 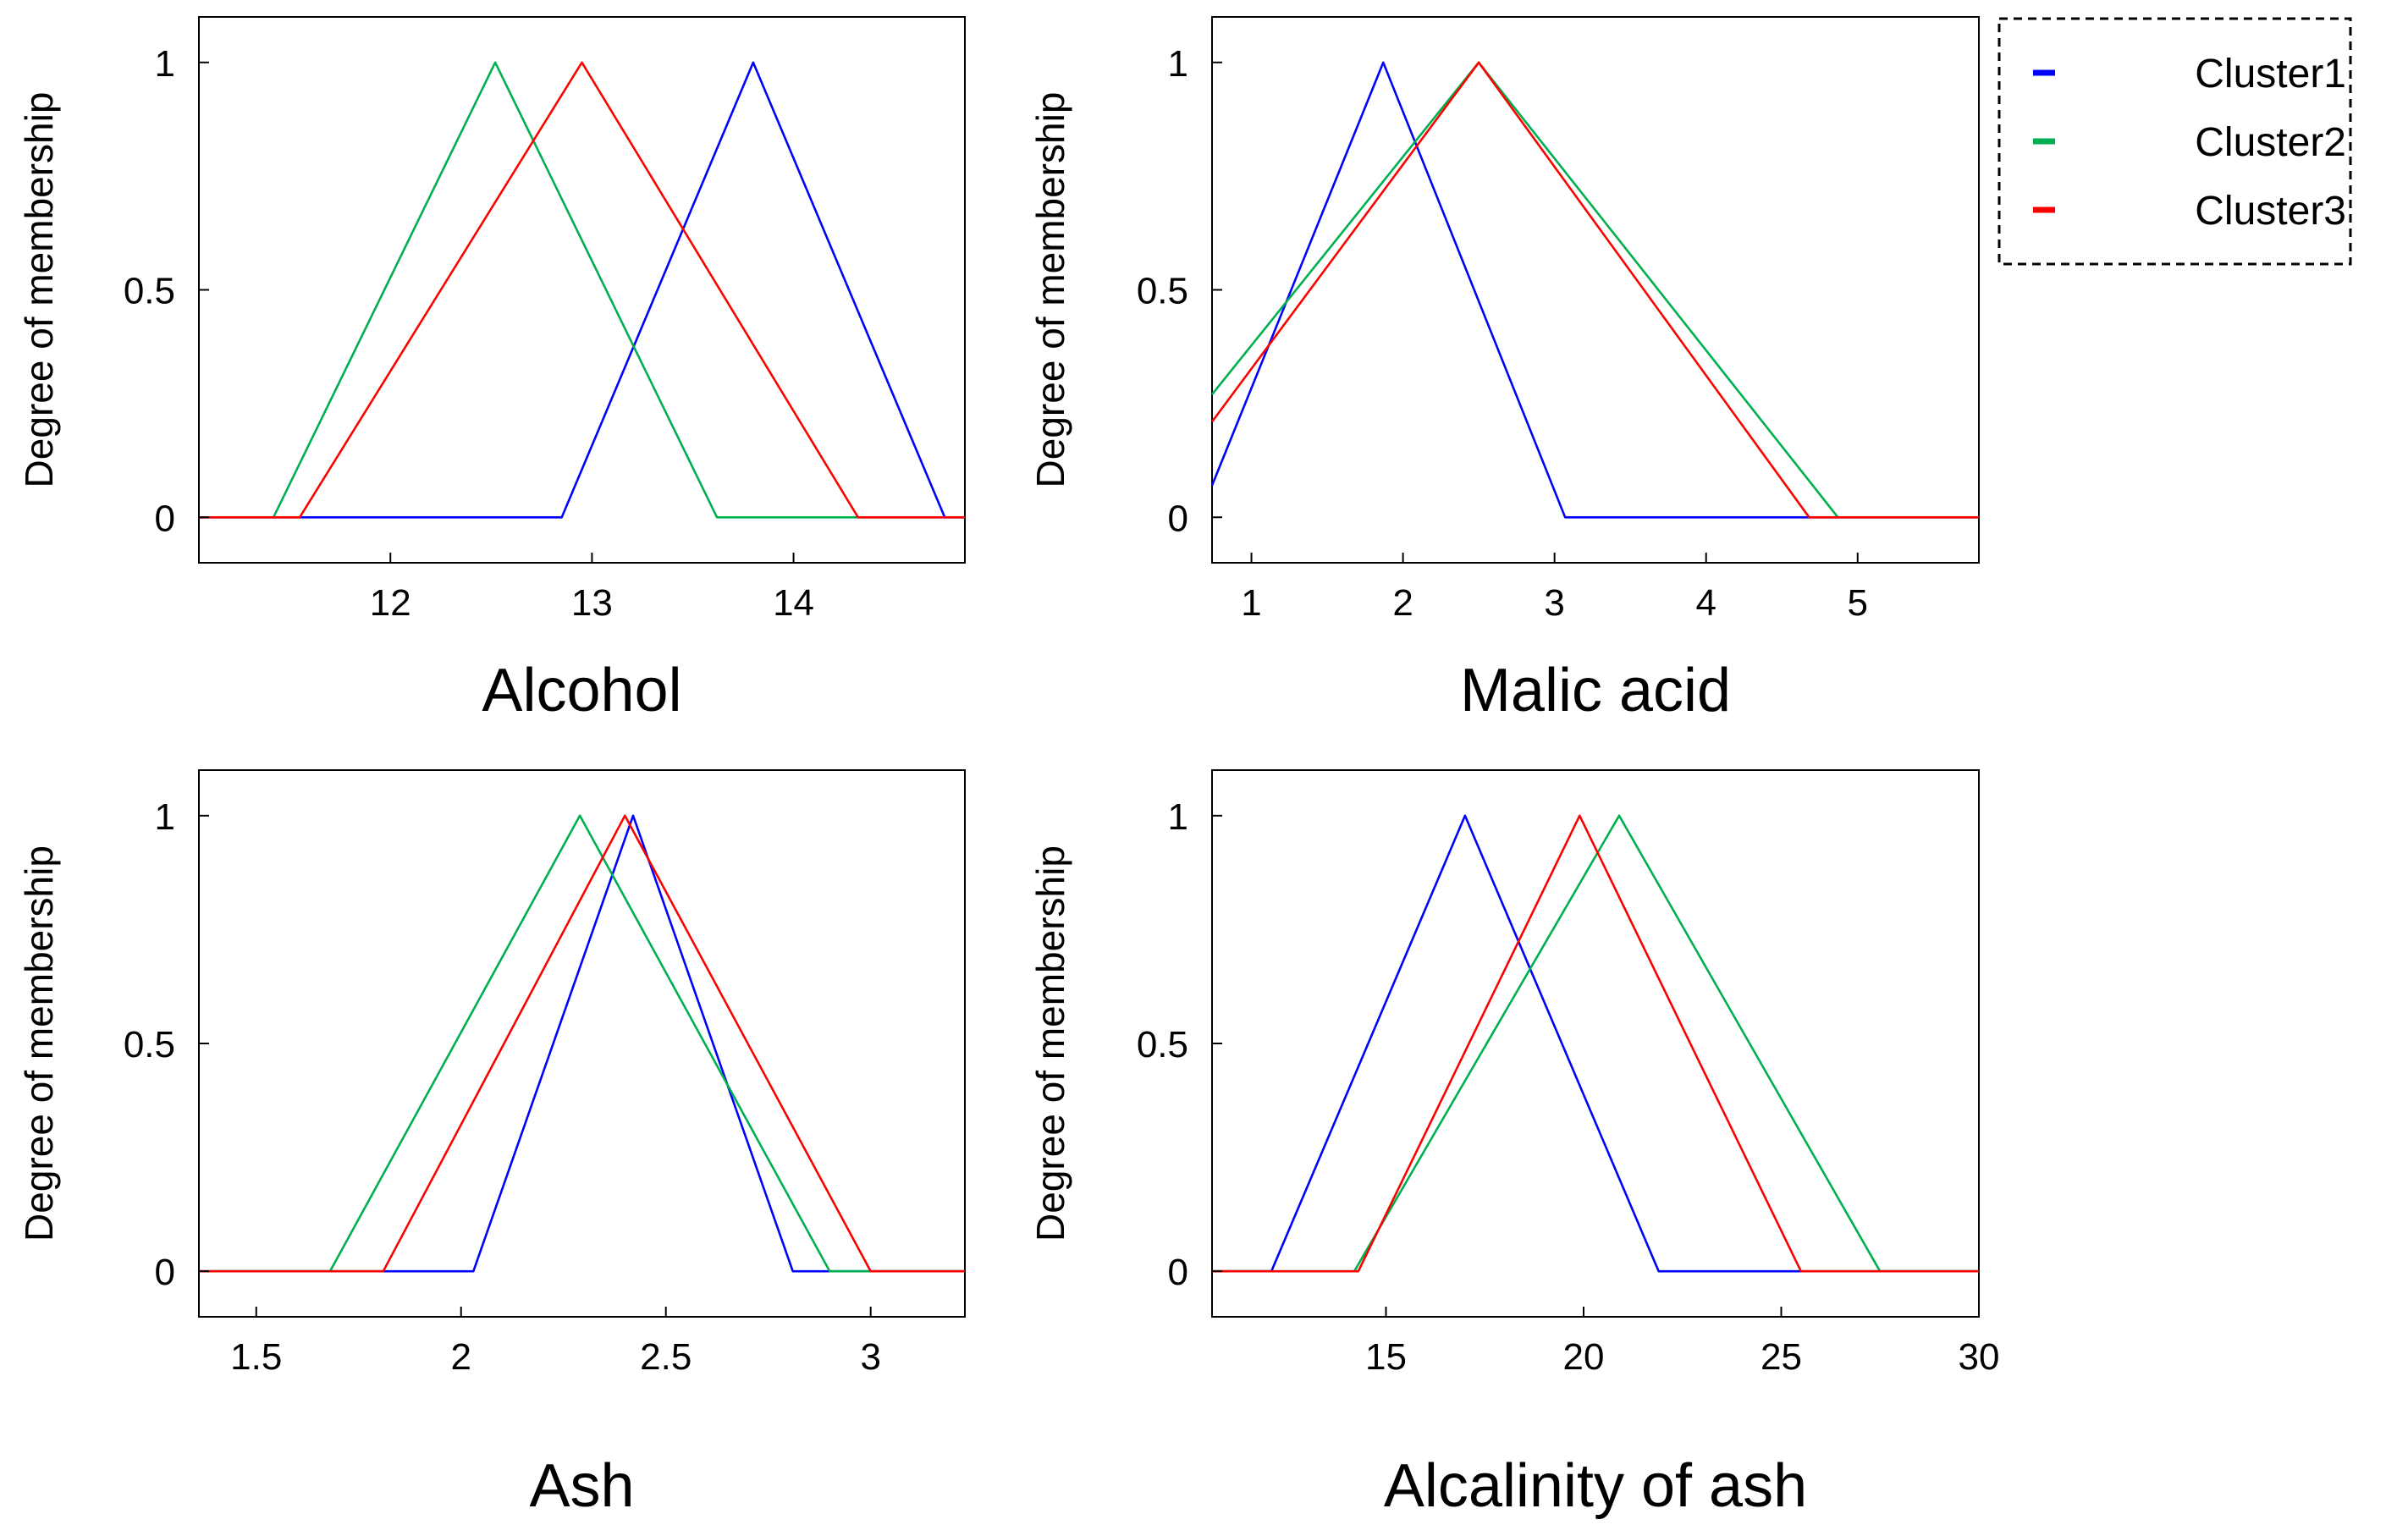 What do you see at coordinates (1162, 291) in the screenshot?
I see `y-tick-label-malic-acid: 0.5` at bounding box center [1162, 291].